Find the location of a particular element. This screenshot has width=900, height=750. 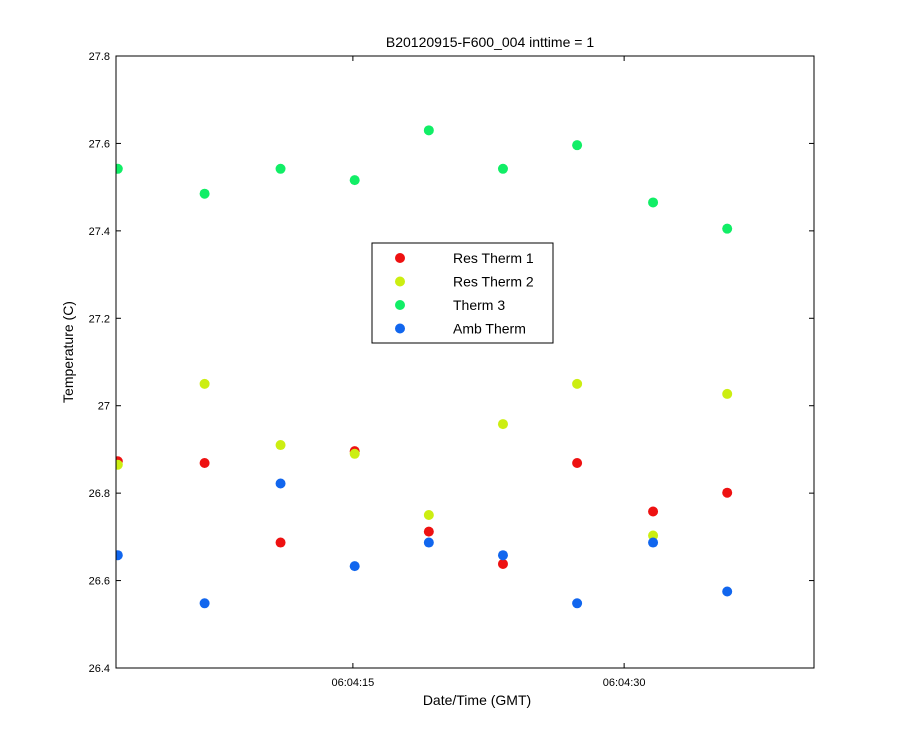

y-axis-title: Temperature (C) is located at coordinates (68, 352).